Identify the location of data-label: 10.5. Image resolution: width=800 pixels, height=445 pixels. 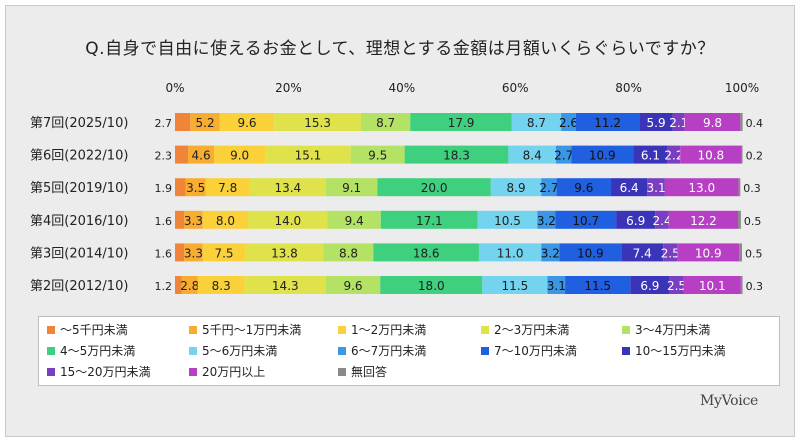
(507, 221).